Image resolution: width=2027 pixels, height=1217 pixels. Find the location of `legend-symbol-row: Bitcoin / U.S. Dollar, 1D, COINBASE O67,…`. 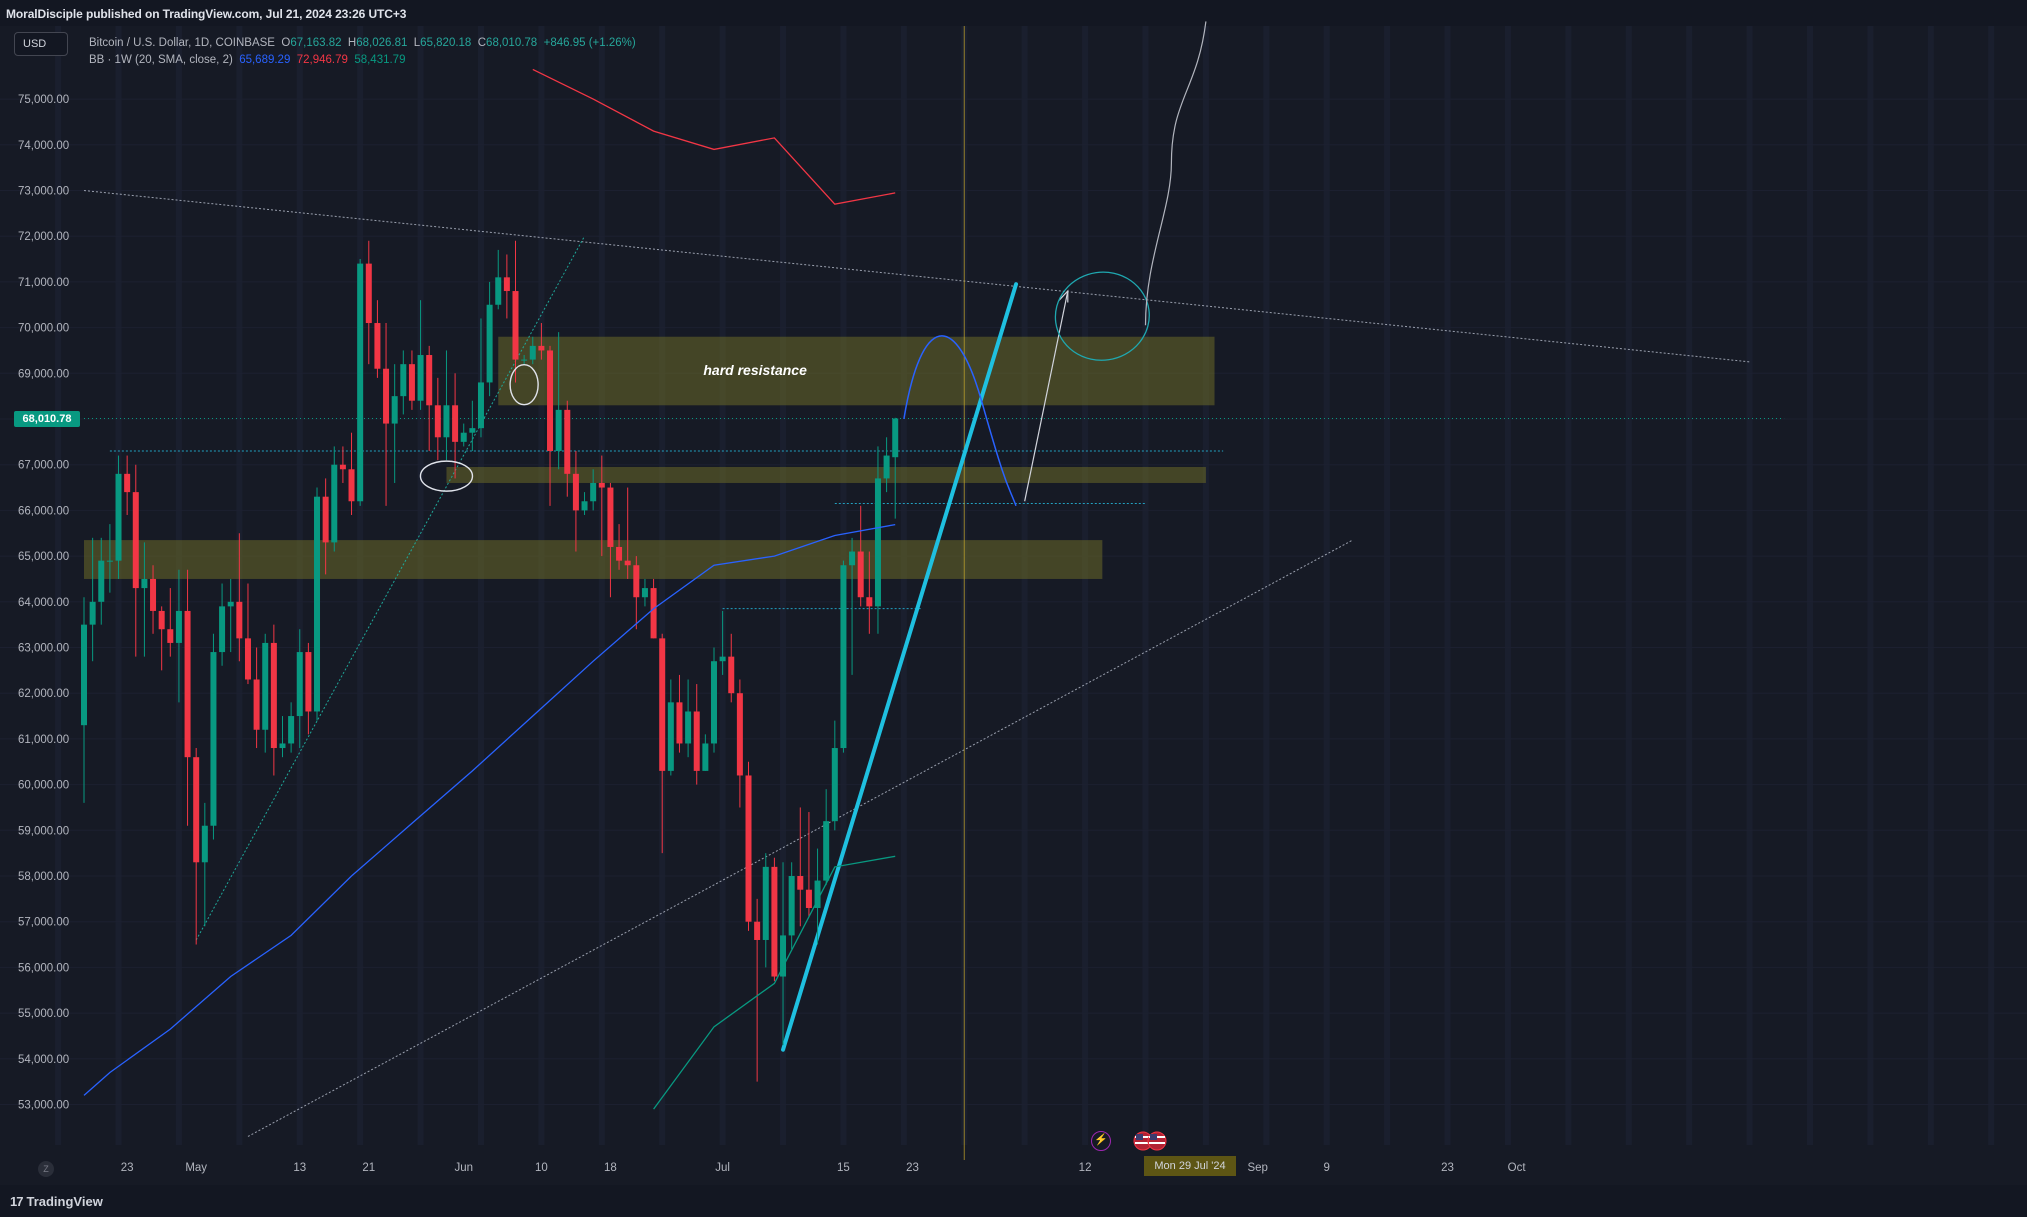

legend-symbol-row: Bitcoin / U.S. Dollar, 1D, COINBASE O67,… is located at coordinates (362, 43).